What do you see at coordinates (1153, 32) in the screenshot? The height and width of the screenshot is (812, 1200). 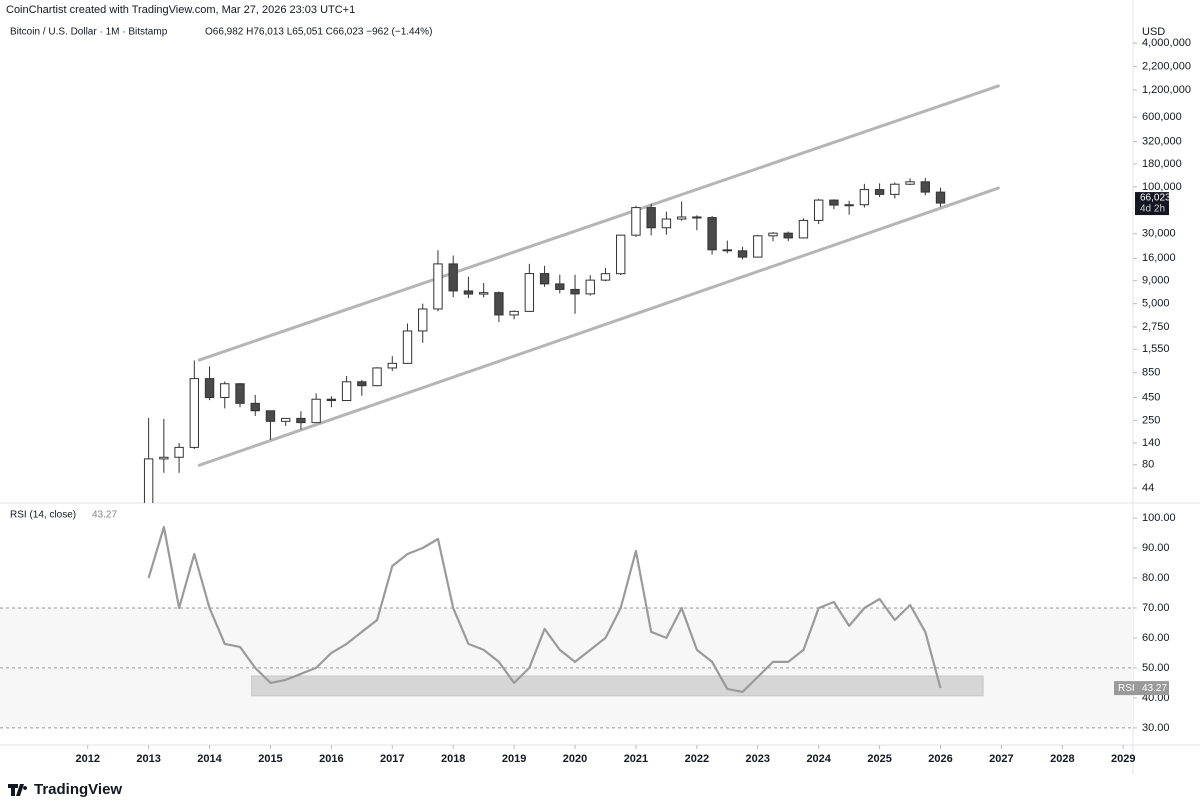 I see `currency: USD` at bounding box center [1153, 32].